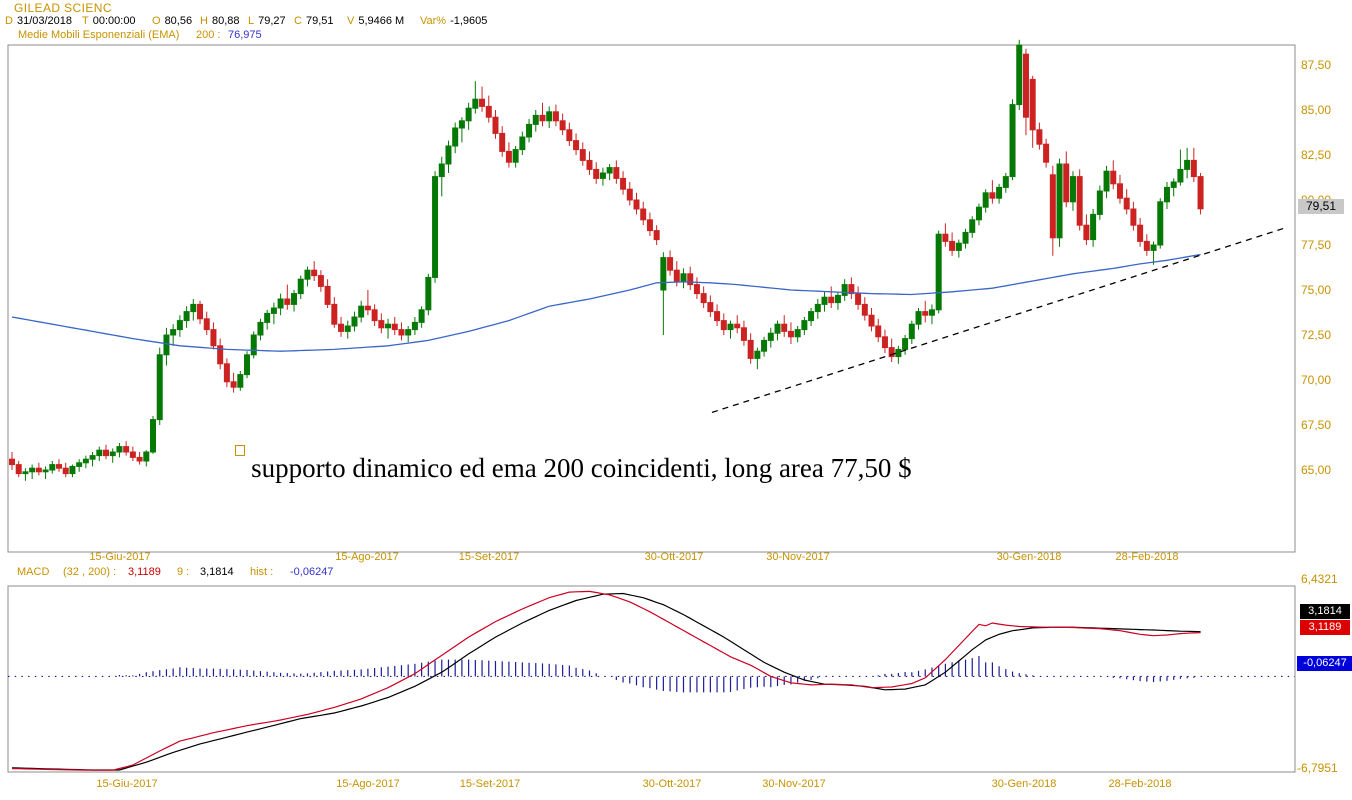 This screenshot has height=800, width=1352. Describe the element at coordinates (1029, 557) in the screenshot. I see `x-axis-label: 30-Gen-2018` at that location.